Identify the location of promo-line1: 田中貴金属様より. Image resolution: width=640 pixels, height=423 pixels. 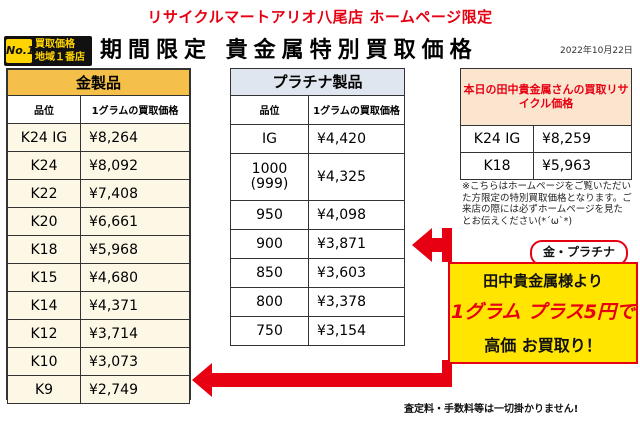
(543, 281).